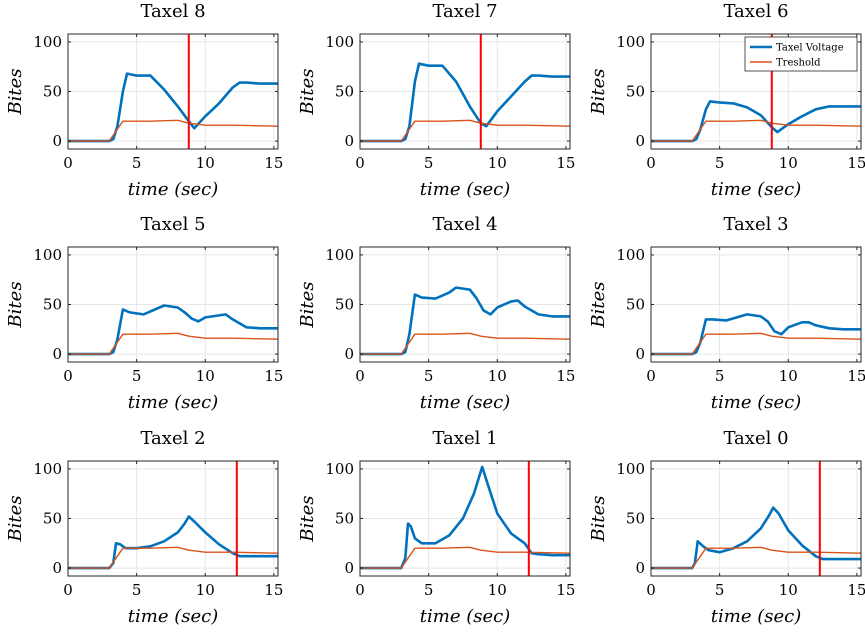 This screenshot has width=865, height=633. I want to click on subplot-title: Taxel 8, so click(172, 11).